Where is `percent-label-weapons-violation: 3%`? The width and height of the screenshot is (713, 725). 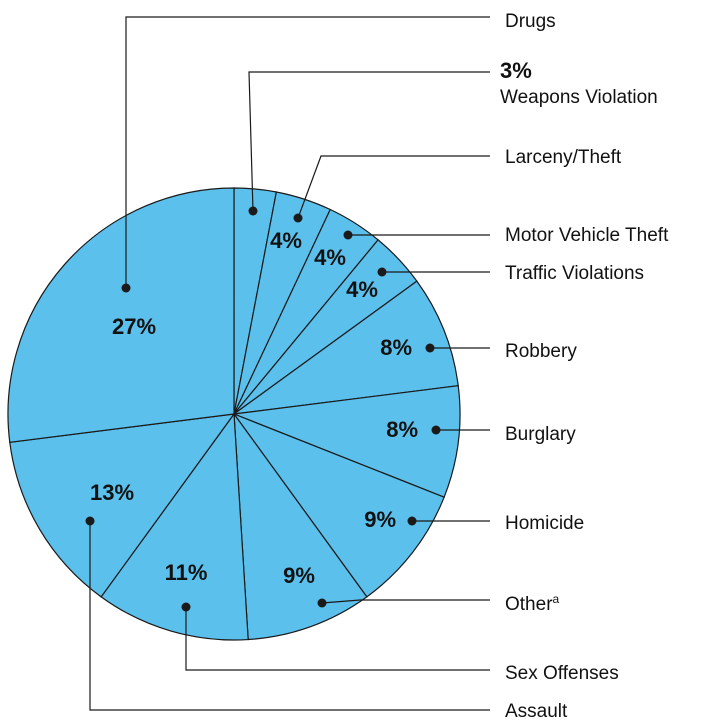
percent-label-weapons-violation: 3% is located at coordinates (516, 70).